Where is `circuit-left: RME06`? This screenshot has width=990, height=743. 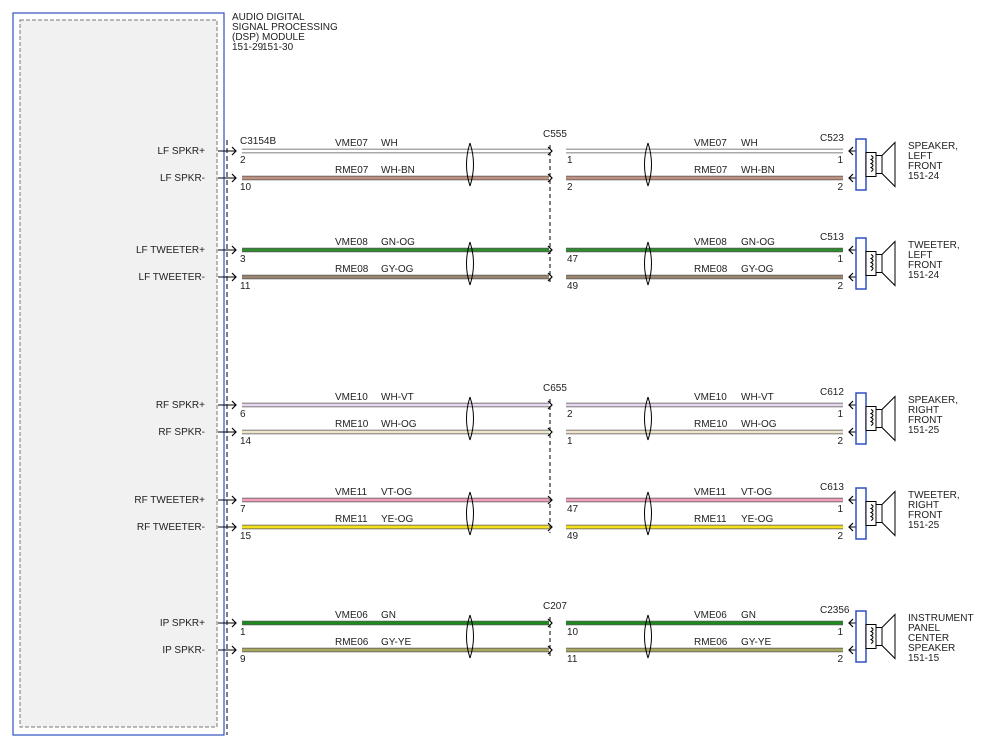 circuit-left: RME06 is located at coordinates (352, 642).